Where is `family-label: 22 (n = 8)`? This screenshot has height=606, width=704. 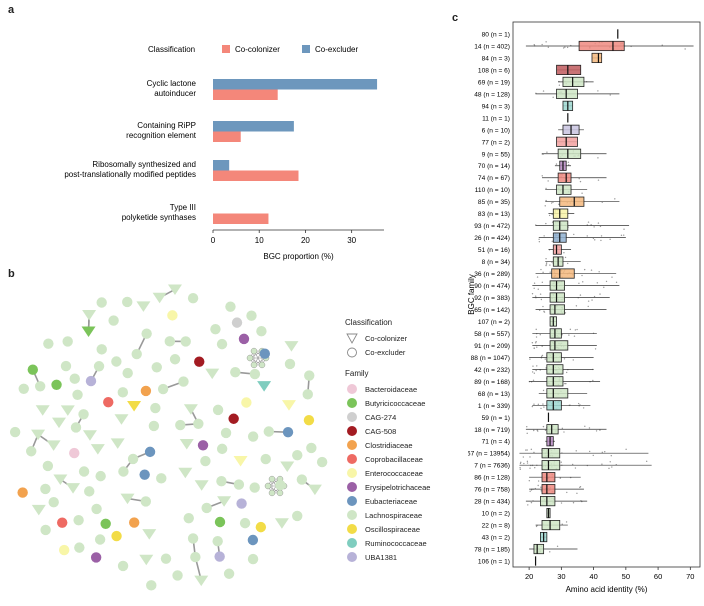 family-label: 22 (n = 8) is located at coordinates (496, 526).